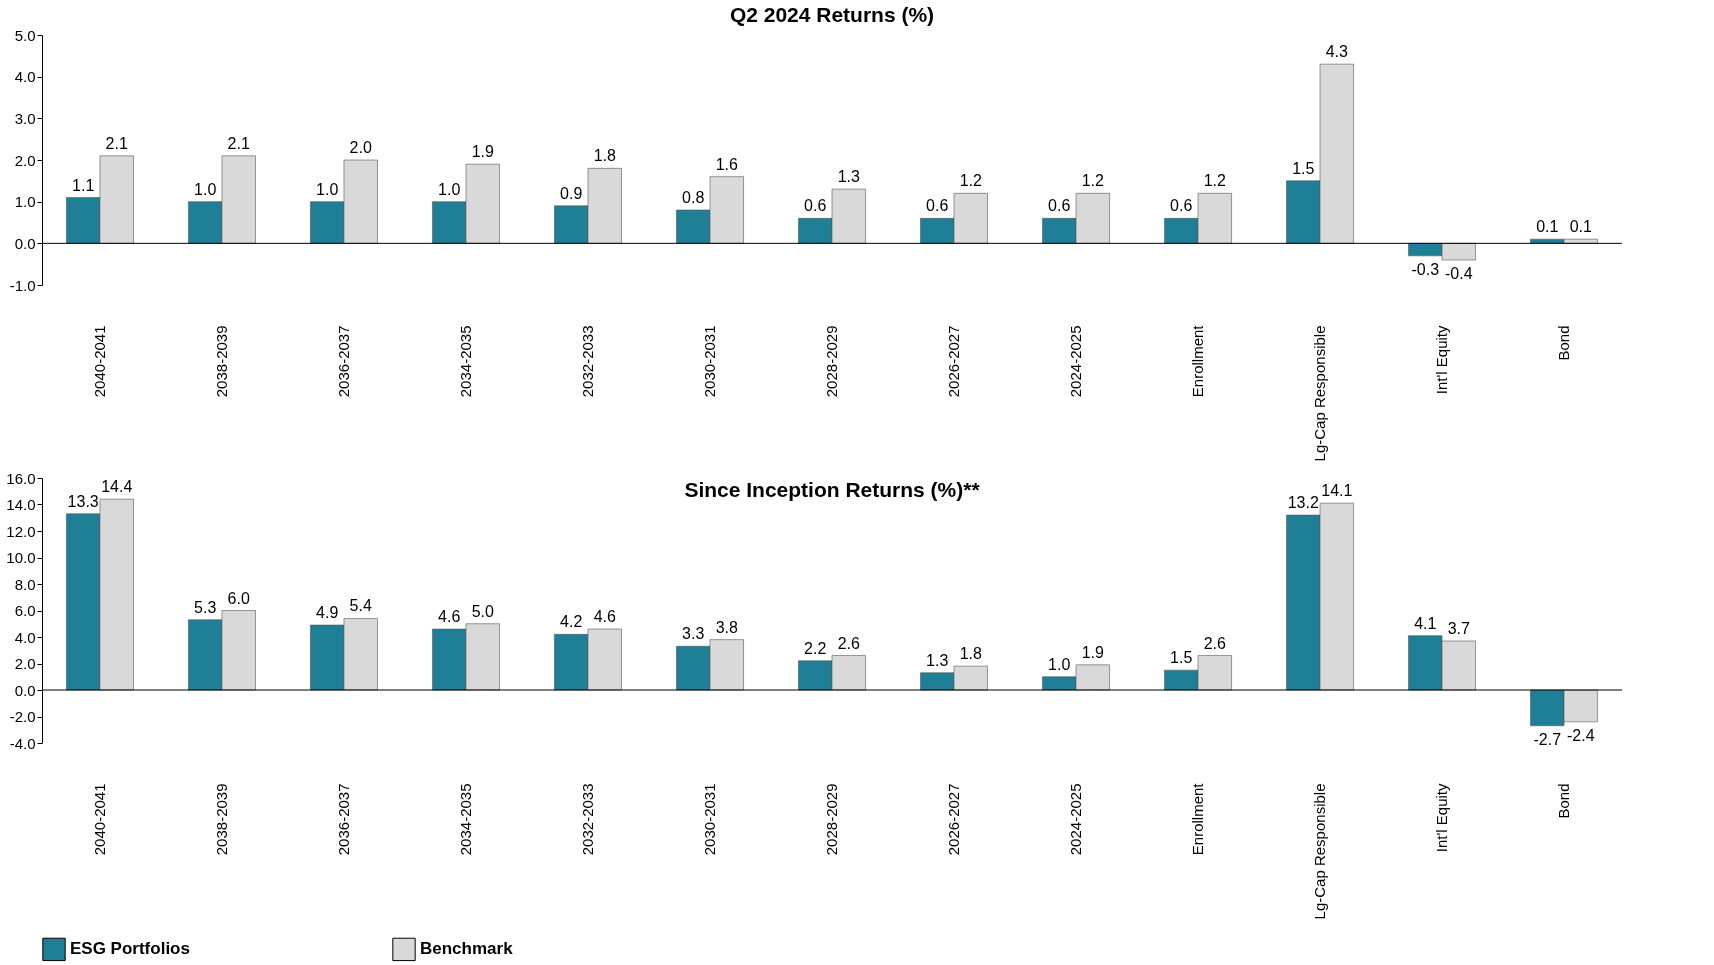  What do you see at coordinates (130, 949) in the screenshot?
I see `legend-label: ESG Portfolios` at bounding box center [130, 949].